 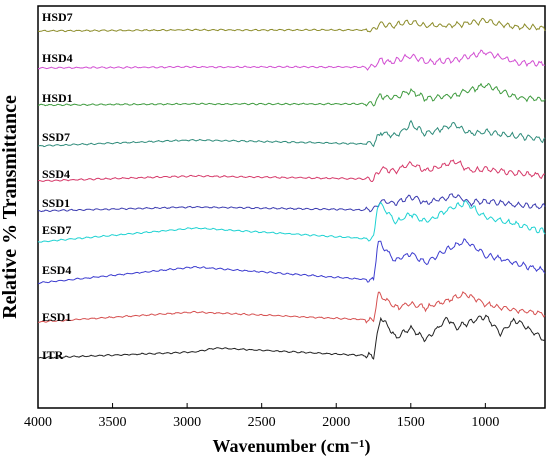 I want to click on series-label-group: HSD7 HSD4 HSD1 SSD7 SSD4 SSD1 ESD7 ESD4 ESD1 ITR, so click(x=57, y=186).